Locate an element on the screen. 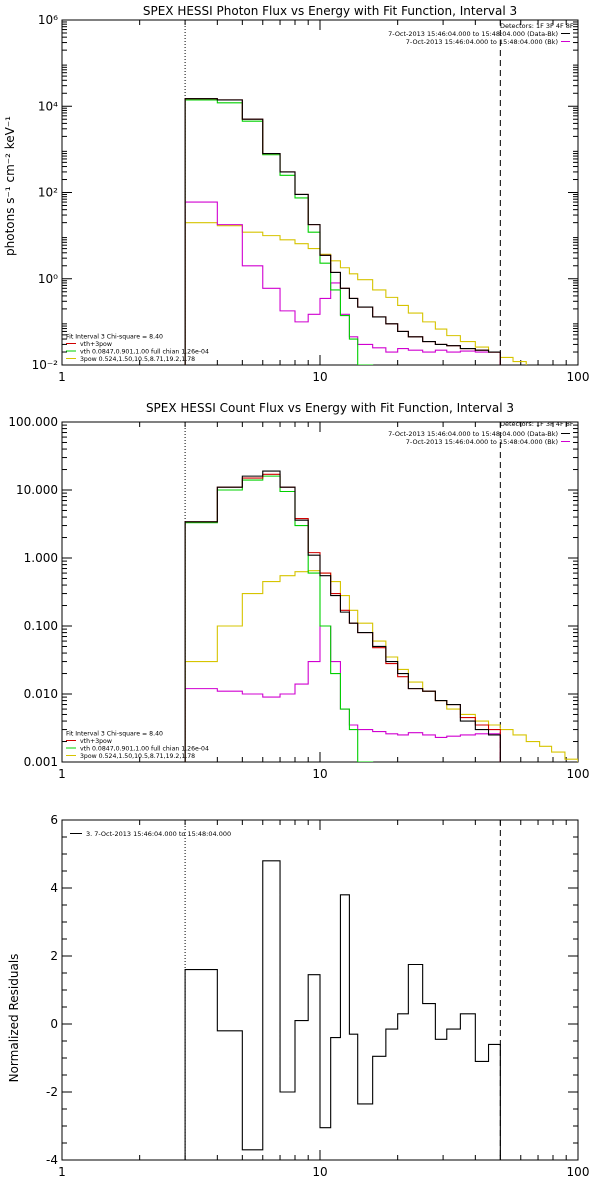  y-tick-label: 0 is located at coordinates (54, 1024).